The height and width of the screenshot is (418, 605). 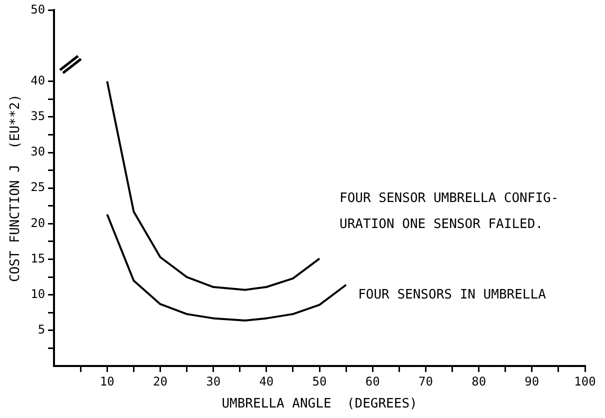 What do you see at coordinates (107, 381) in the screenshot?
I see `x-tick-label: 10` at bounding box center [107, 381].